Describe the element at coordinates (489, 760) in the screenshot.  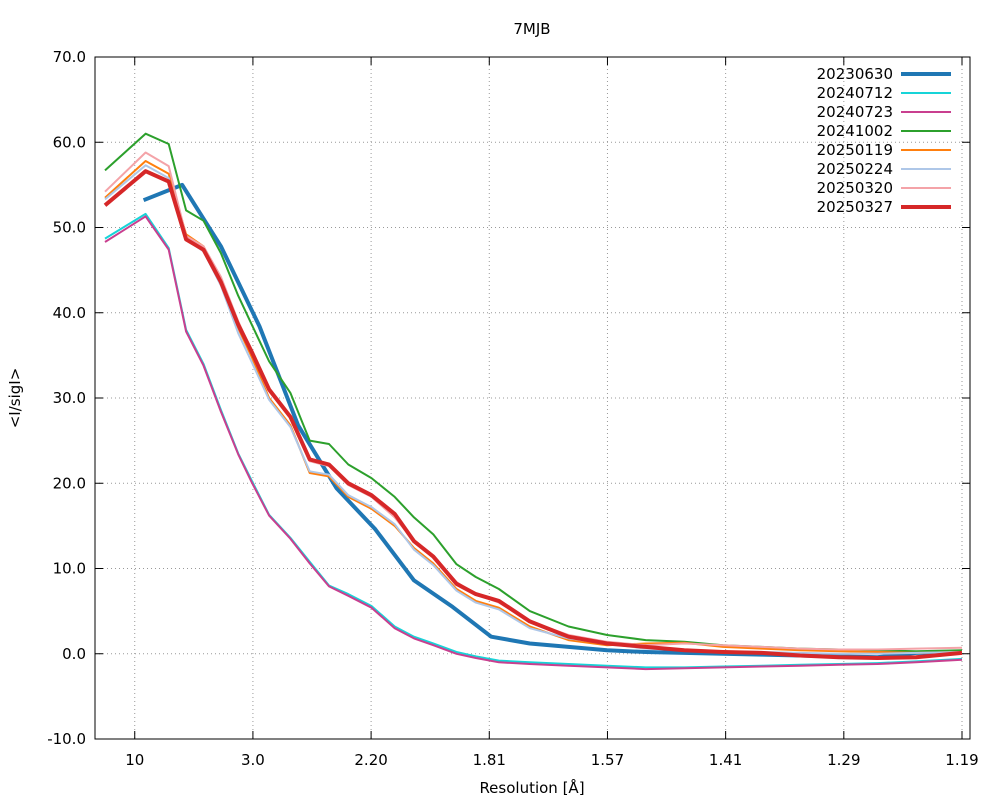
I see `x-tick-label: 1.81` at that location.